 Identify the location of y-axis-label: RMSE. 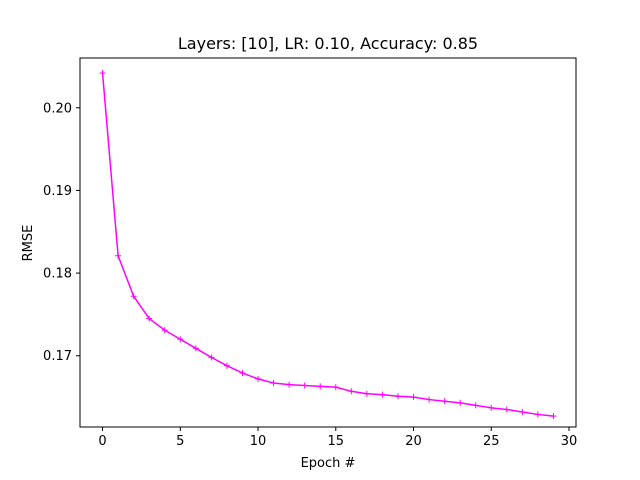
(28, 243).